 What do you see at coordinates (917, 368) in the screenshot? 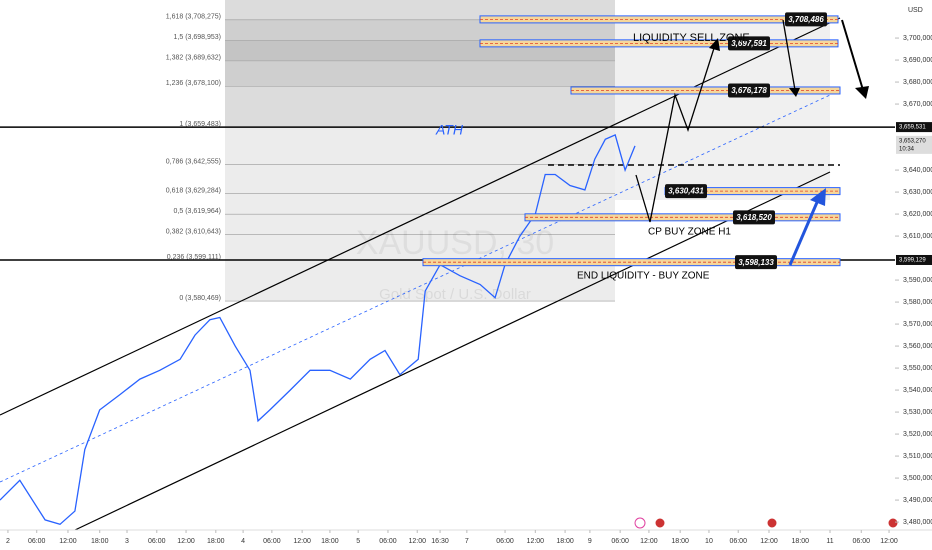
I see `y-tick-label: 3,550,000` at bounding box center [917, 368].